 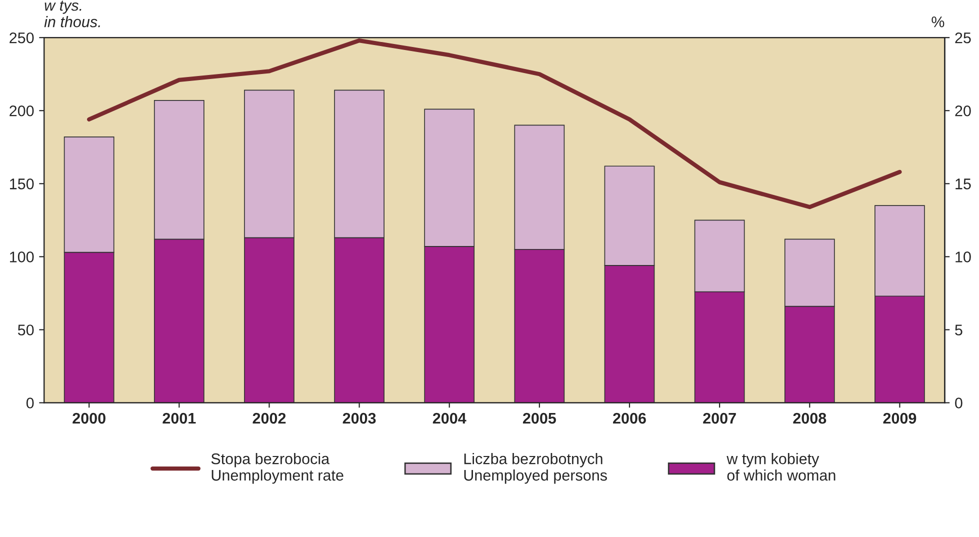 What do you see at coordinates (719, 418) in the screenshot?
I see `x-tick-label: 2007` at bounding box center [719, 418].